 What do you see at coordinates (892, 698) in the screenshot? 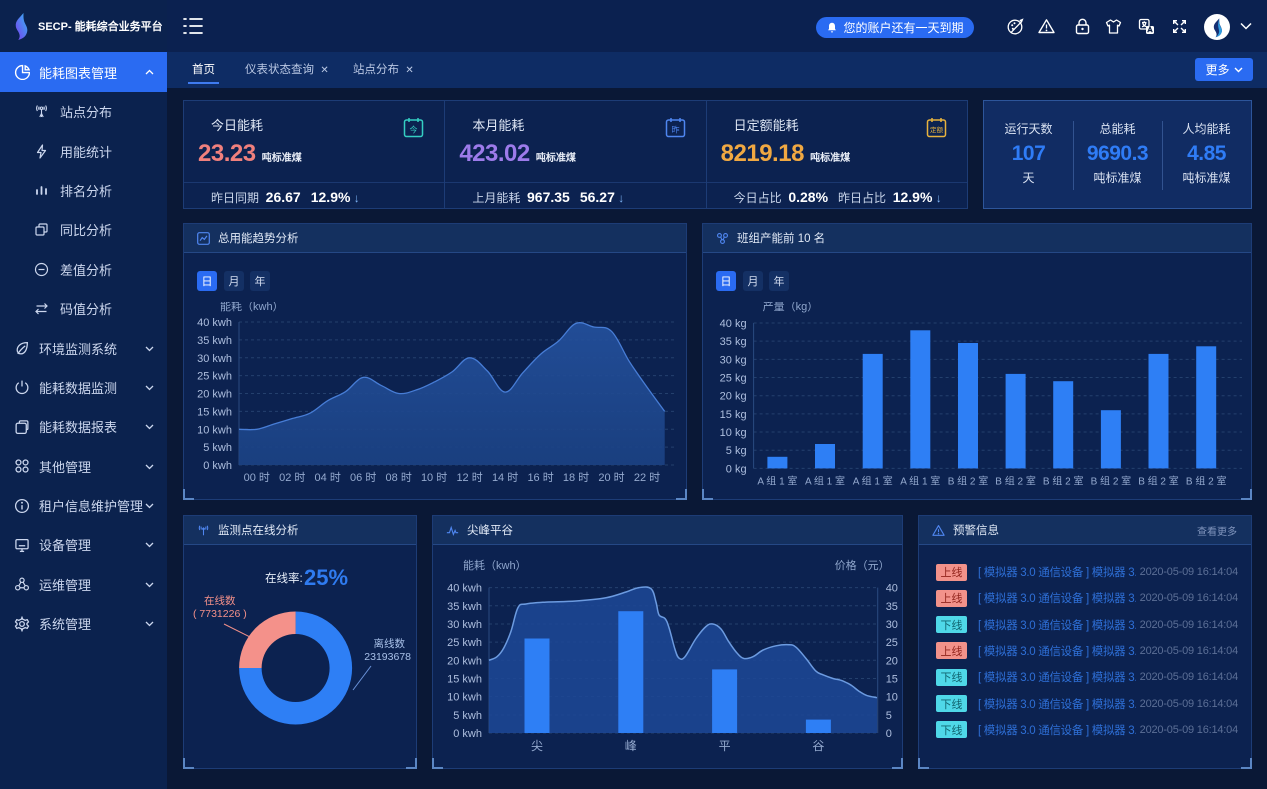
I see `svg-text: 10` at bounding box center [892, 698].